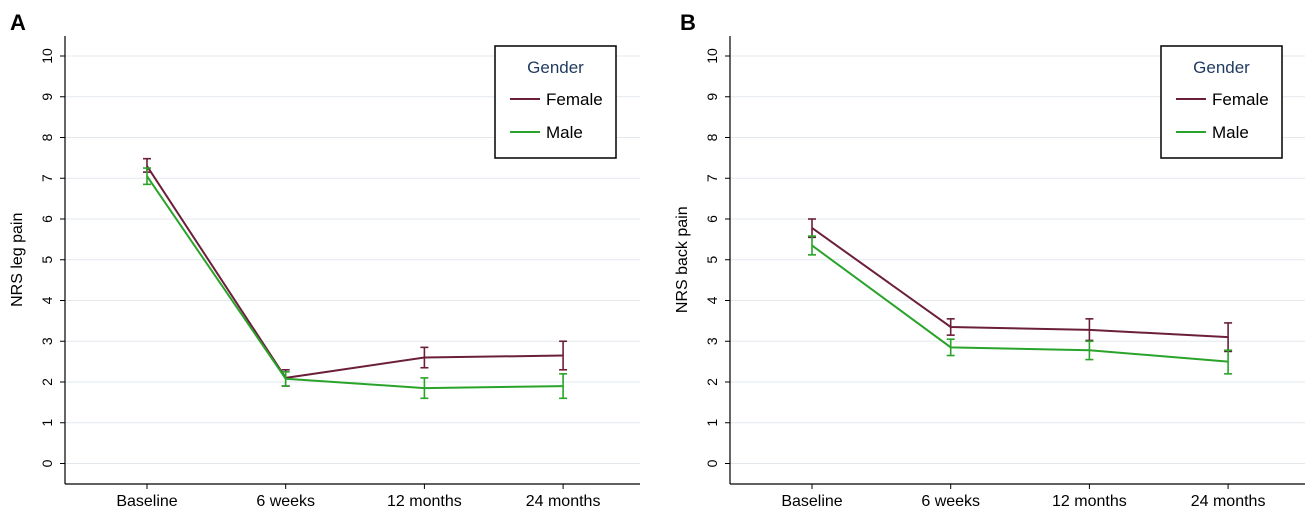 Image resolution: width=1307 pixels, height=509 pixels. What do you see at coordinates (17, 260) in the screenshot?
I see `y-axis-title: NRS leg pain` at bounding box center [17, 260].